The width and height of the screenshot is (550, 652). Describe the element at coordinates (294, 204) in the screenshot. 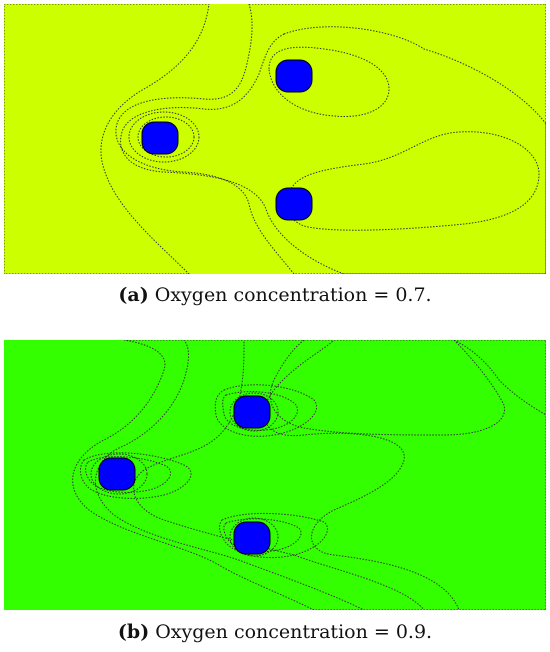

I see `particle-bottom-a` at that location.